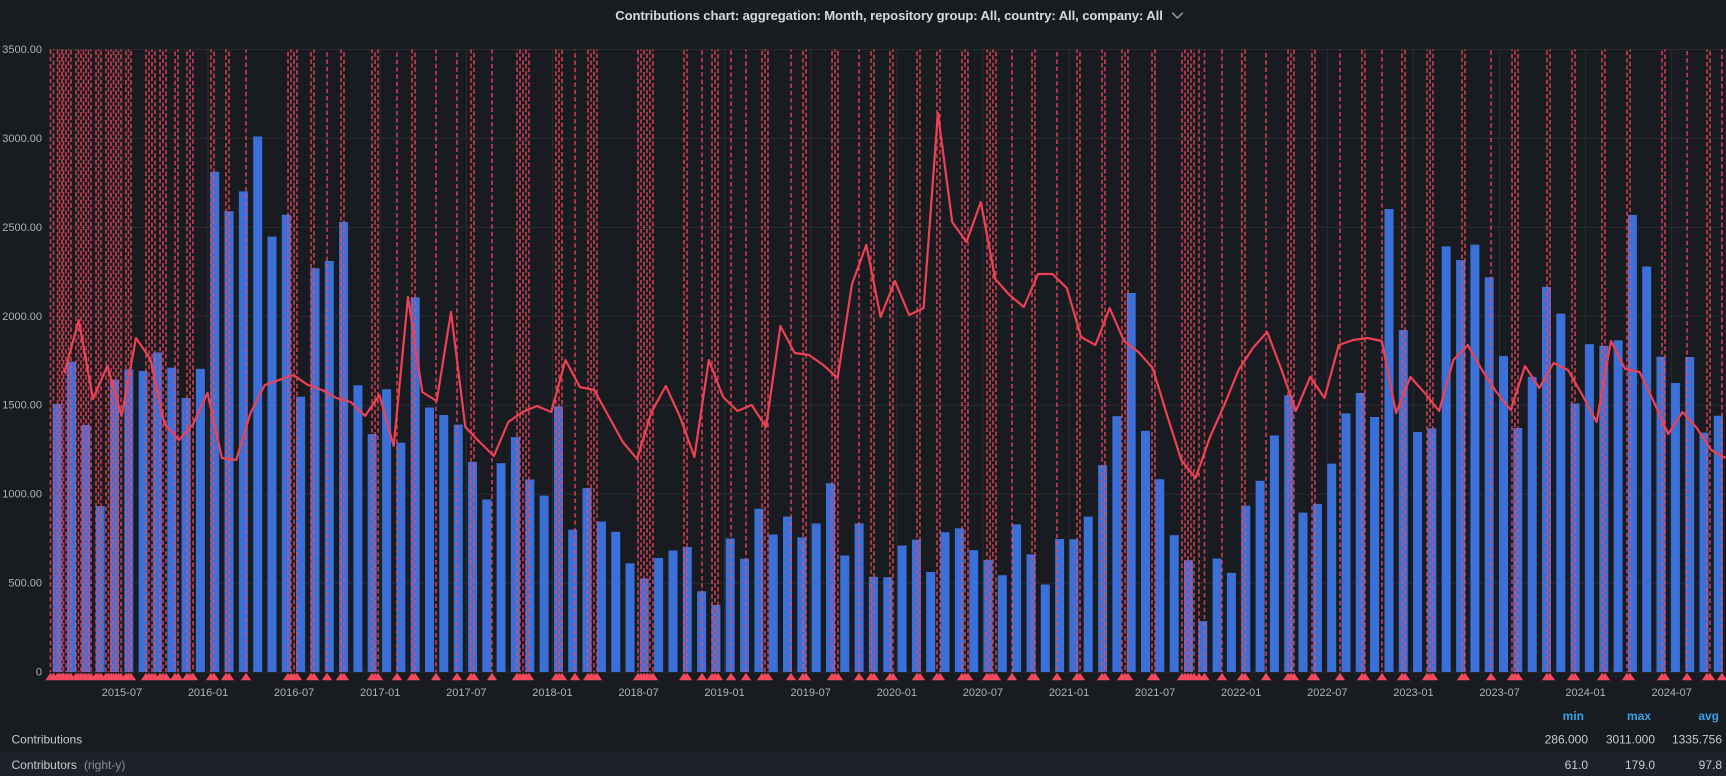 The image size is (1726, 776). Describe the element at coordinates (104, 765) in the screenshot. I see `svg-text: (right-y)` at that location.